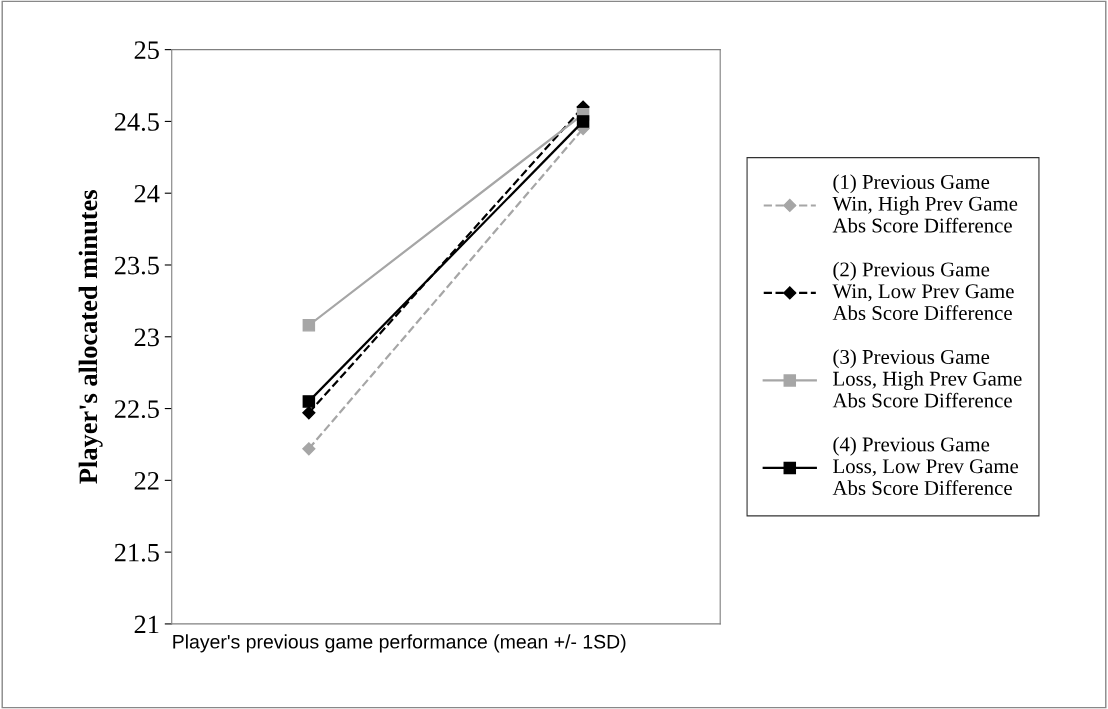  I want to click on y-tick-label: 24.5, so click(136, 122).